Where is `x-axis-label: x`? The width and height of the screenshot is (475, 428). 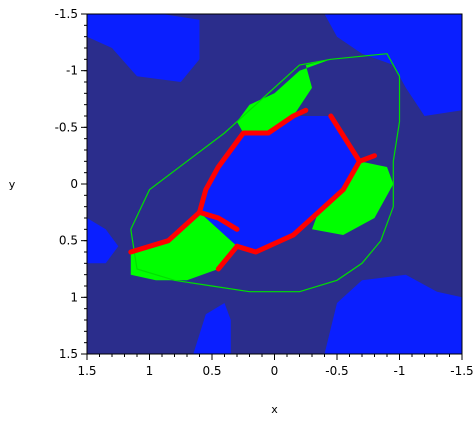
x-axis-label: x is located at coordinates (274, 409).